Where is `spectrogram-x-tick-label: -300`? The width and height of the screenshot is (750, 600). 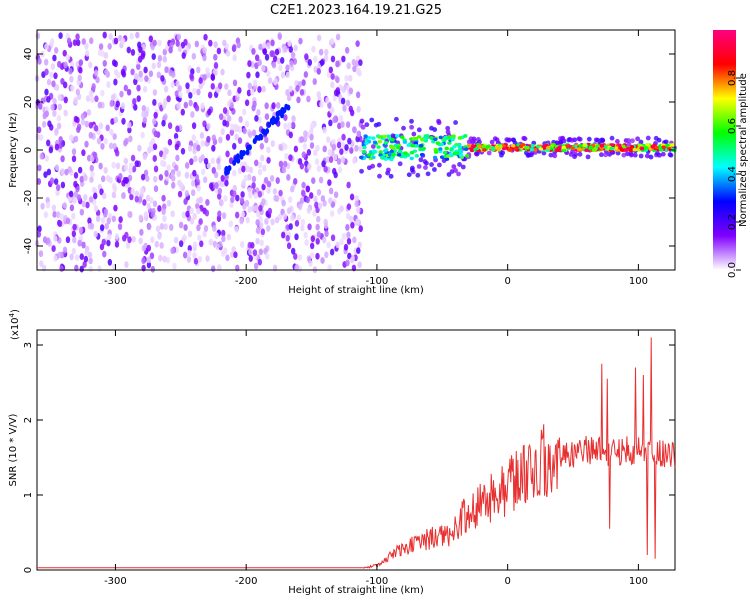 spectrogram-x-tick-label: -300 is located at coordinates (115, 281).